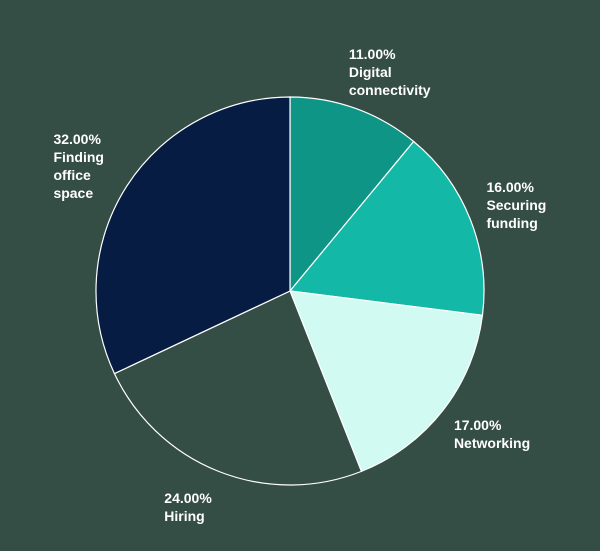 Image resolution: width=600 pixels, height=551 pixels. Describe the element at coordinates (389, 80) in the screenshot. I see `category-label: Digital connectivity` at that location.